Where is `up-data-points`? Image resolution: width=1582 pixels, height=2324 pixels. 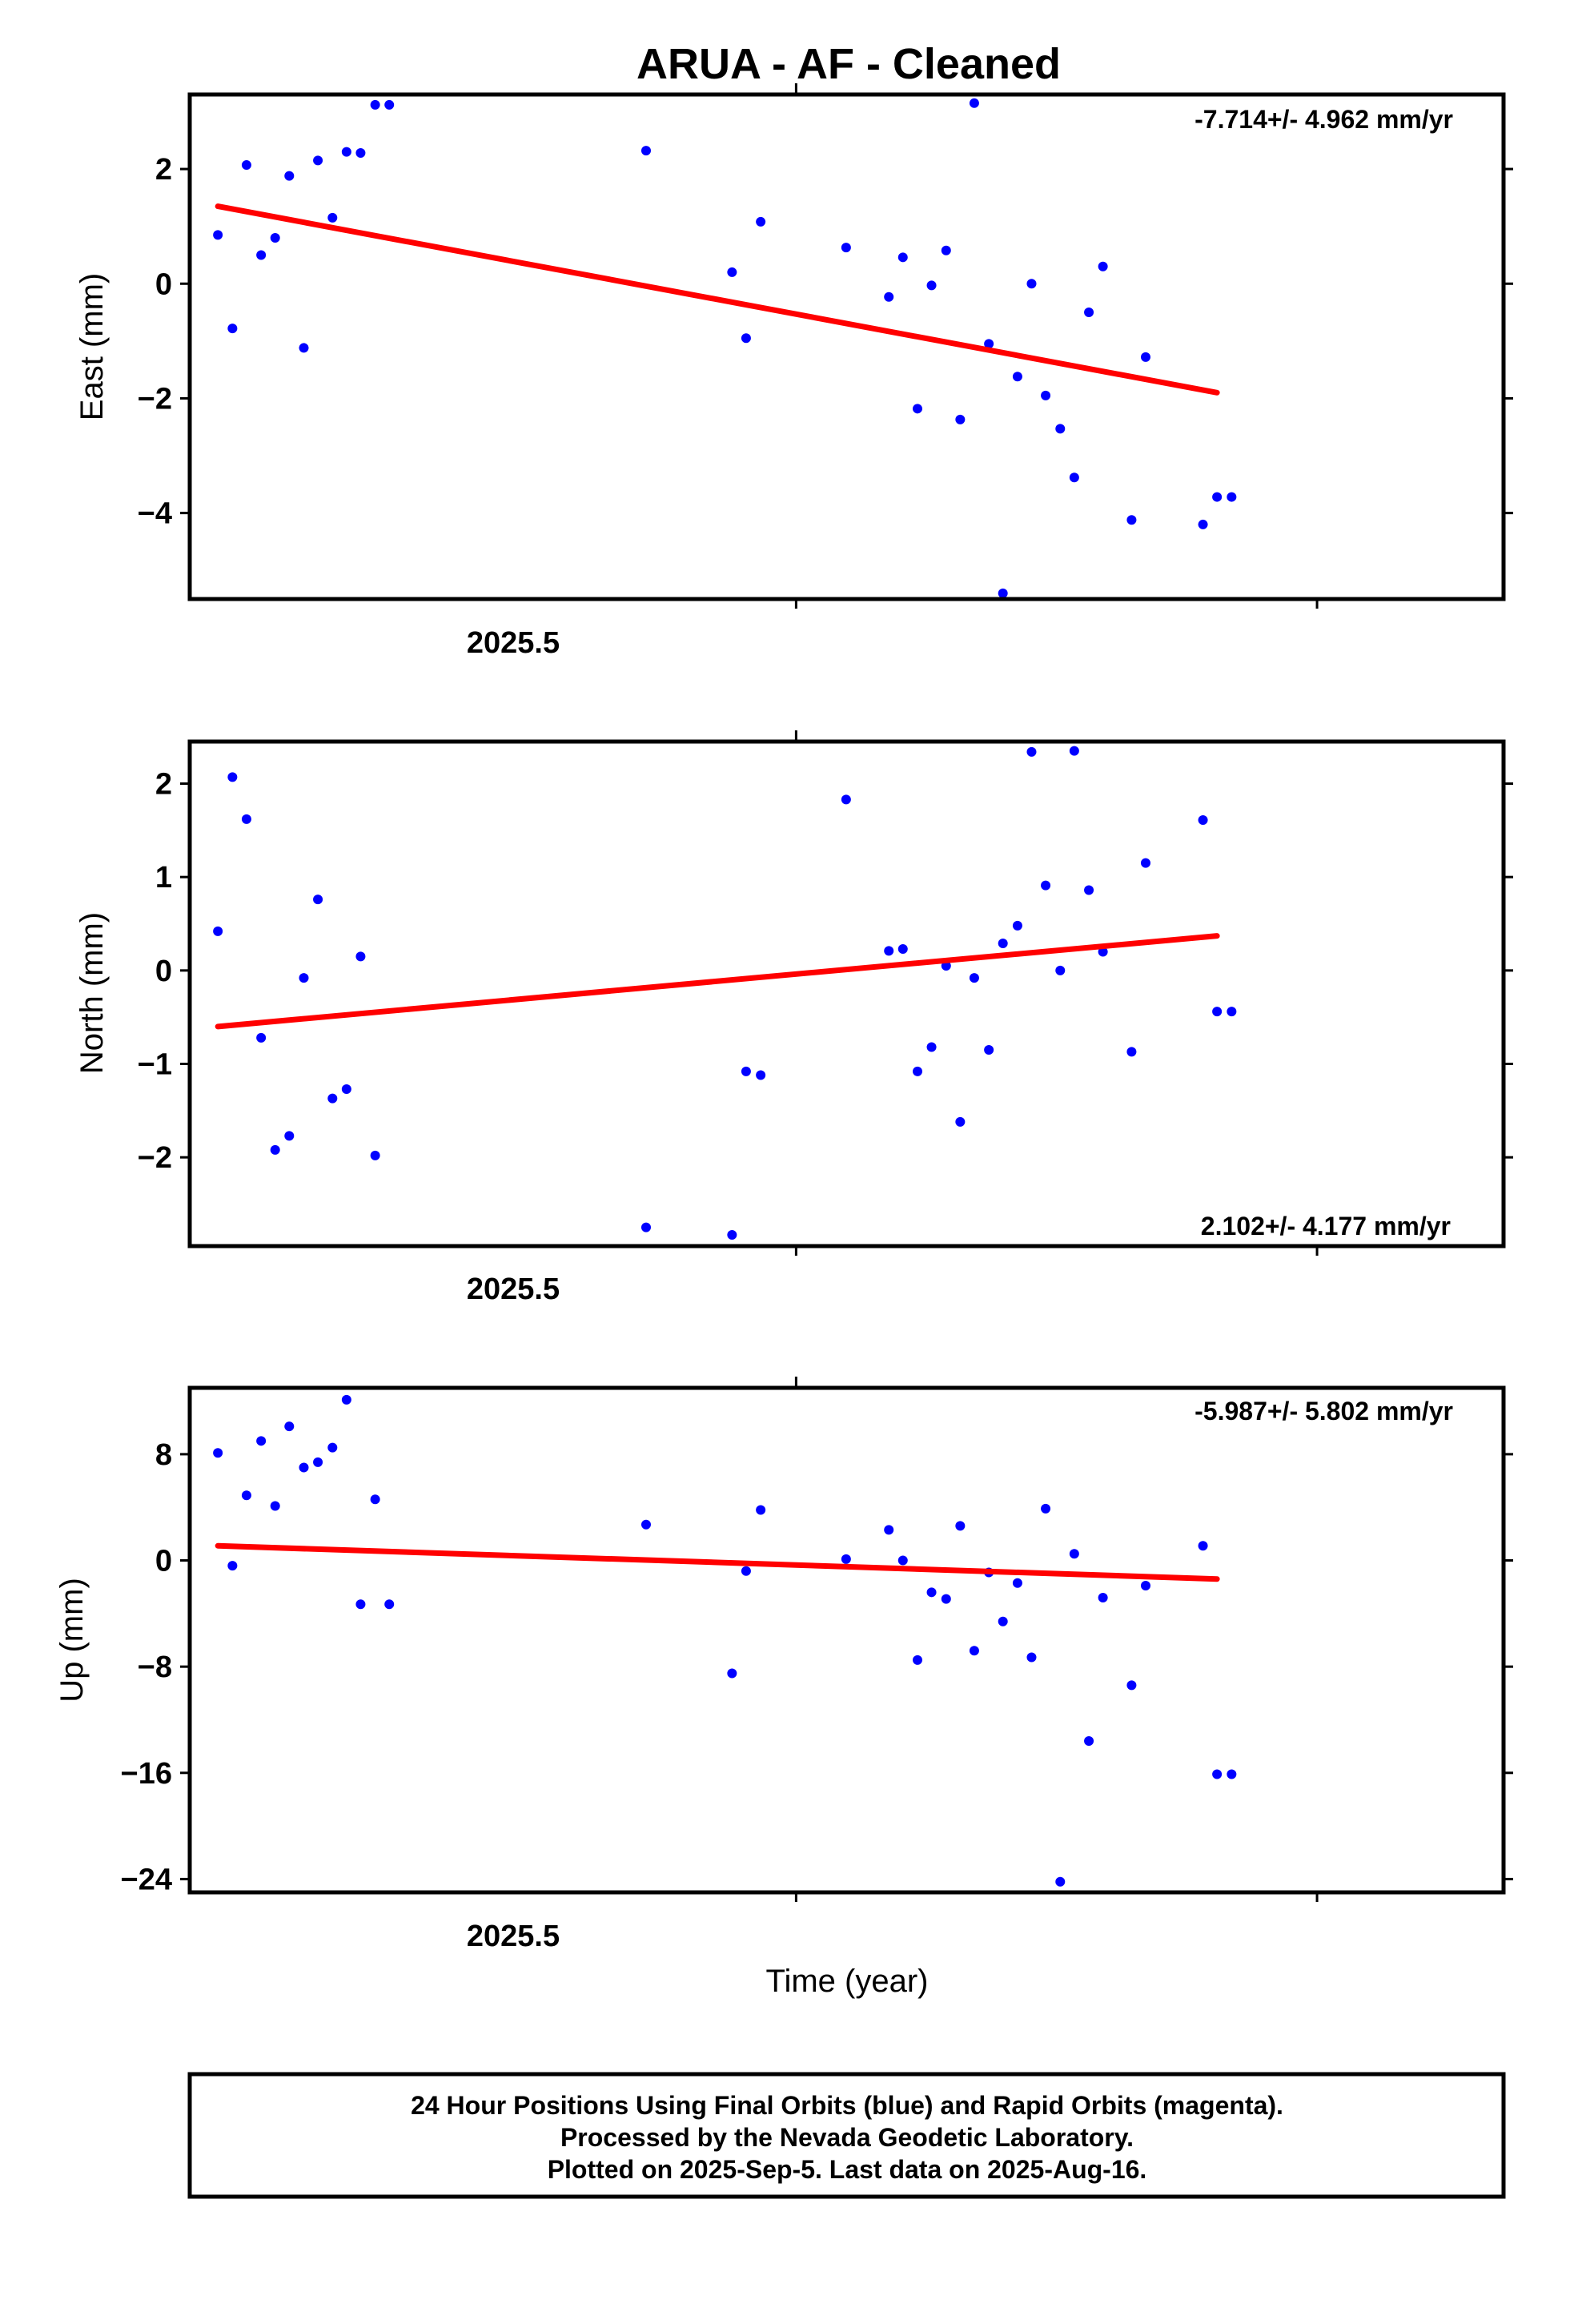 up-data-points is located at coordinates (725, 1640).